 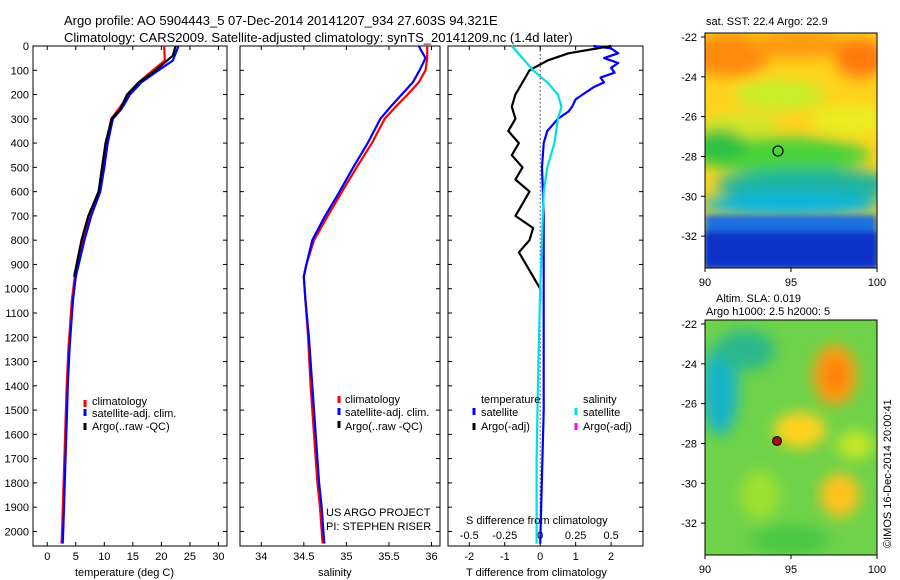 I want to click on sla-map-title1: Altim. SLA: 0.019, so click(x=758, y=299).